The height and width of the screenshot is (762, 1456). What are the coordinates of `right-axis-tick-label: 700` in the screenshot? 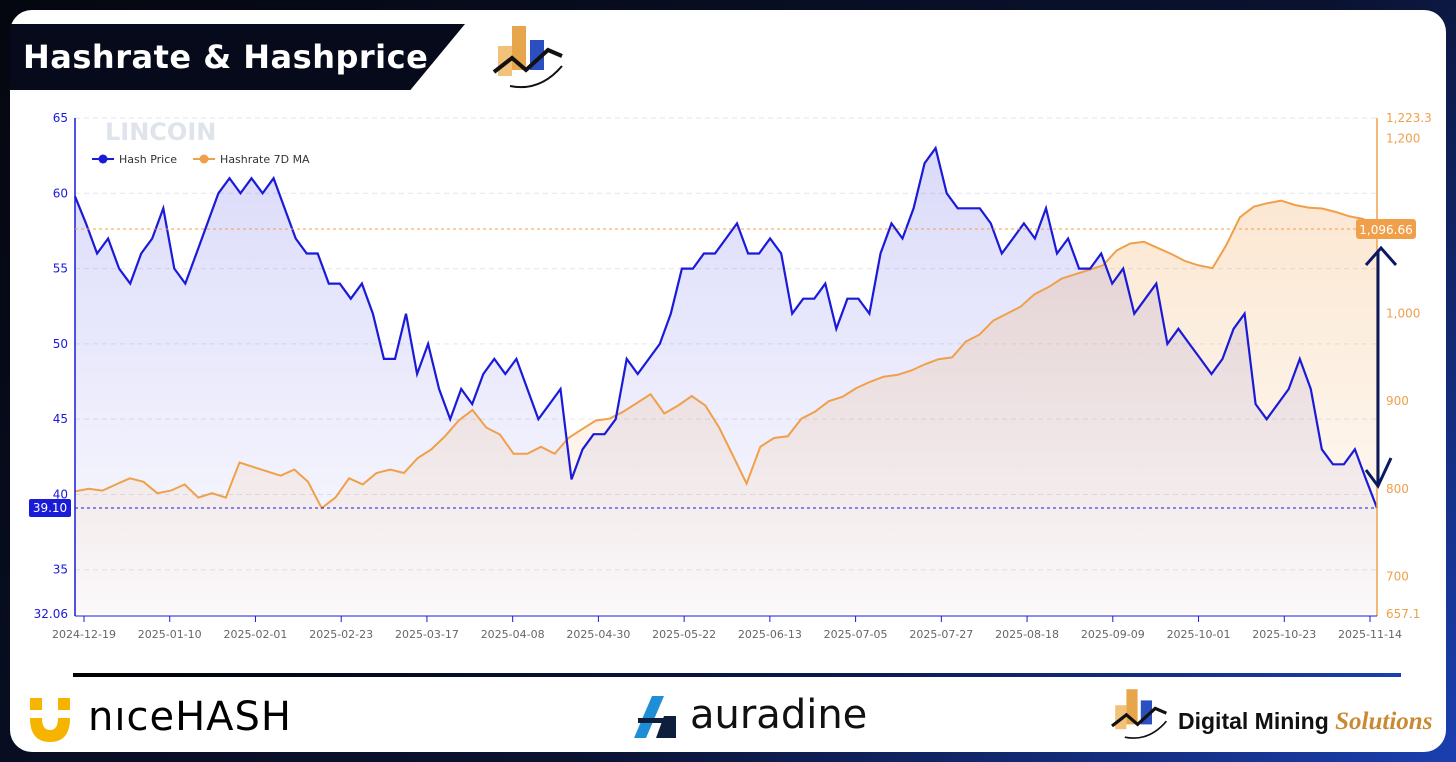 It's located at (1397, 576).